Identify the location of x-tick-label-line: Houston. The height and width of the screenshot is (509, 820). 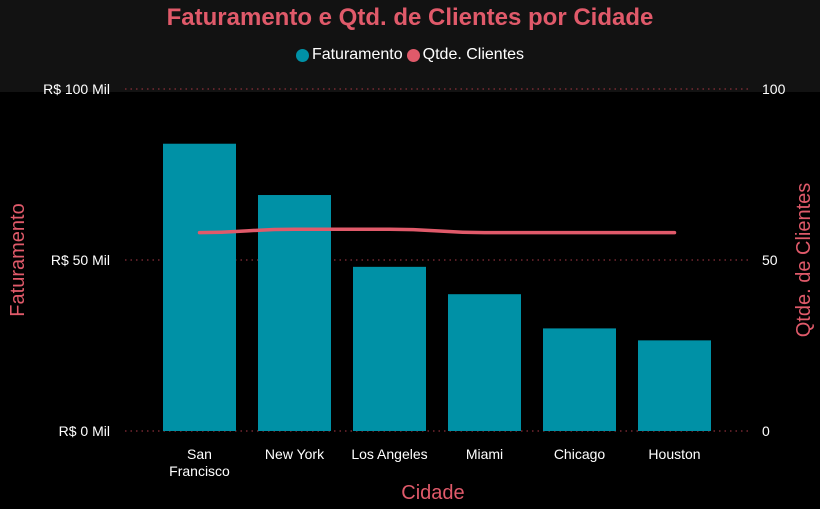
(674, 454).